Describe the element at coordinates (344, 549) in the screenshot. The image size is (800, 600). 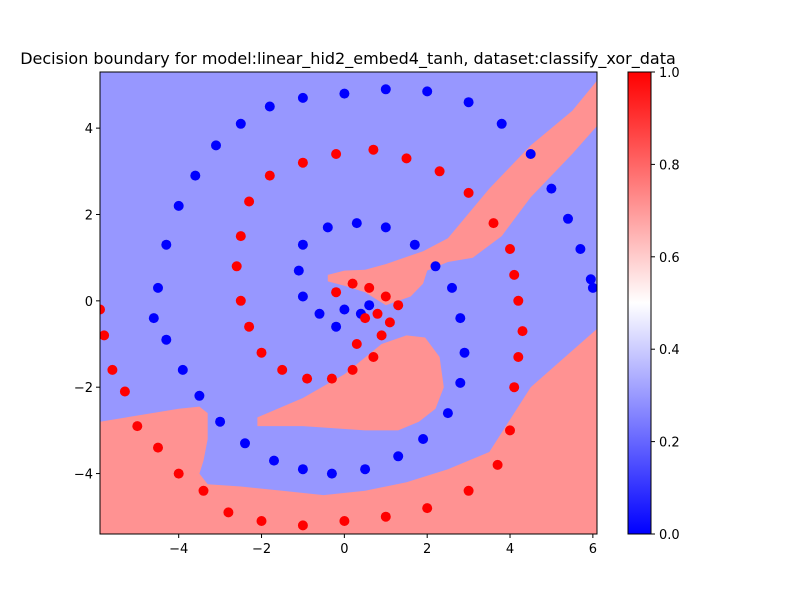
I see `x-tick-label: 0` at that location.